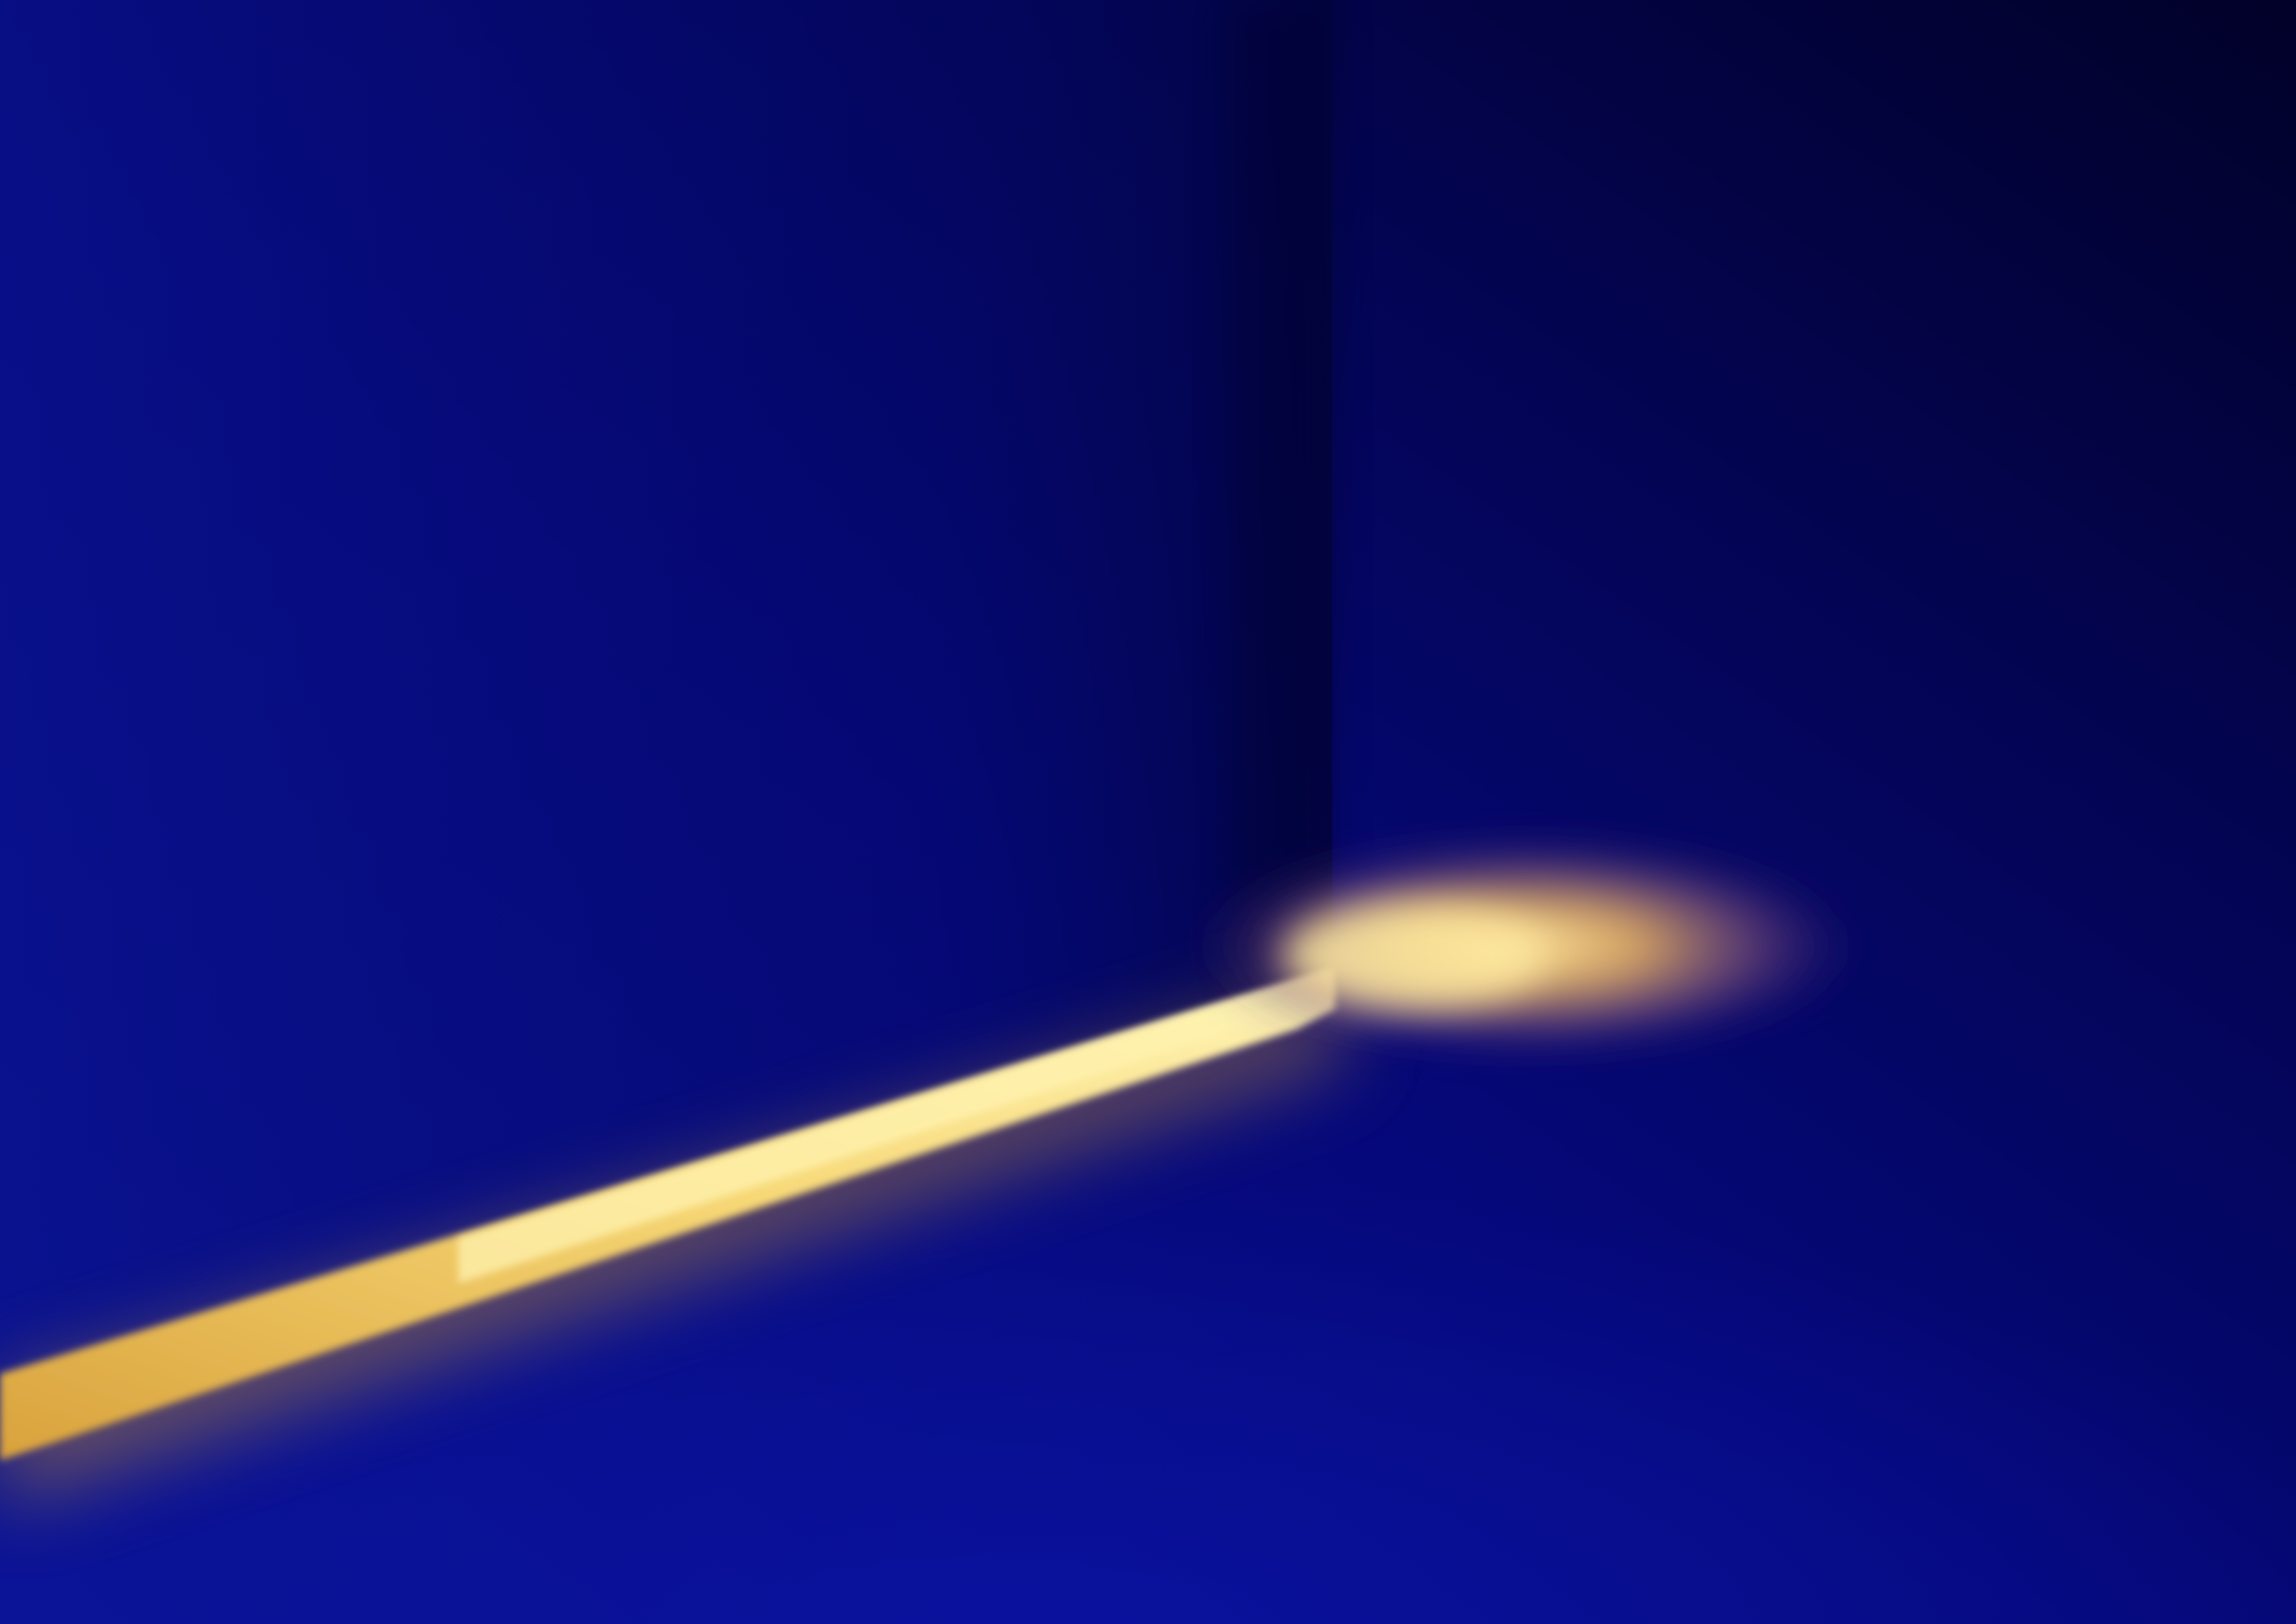 The height and width of the screenshot is (1624, 2296). What do you see at coordinates (1283, 484) in the screenshot?
I see `wall-edge-shadow` at bounding box center [1283, 484].